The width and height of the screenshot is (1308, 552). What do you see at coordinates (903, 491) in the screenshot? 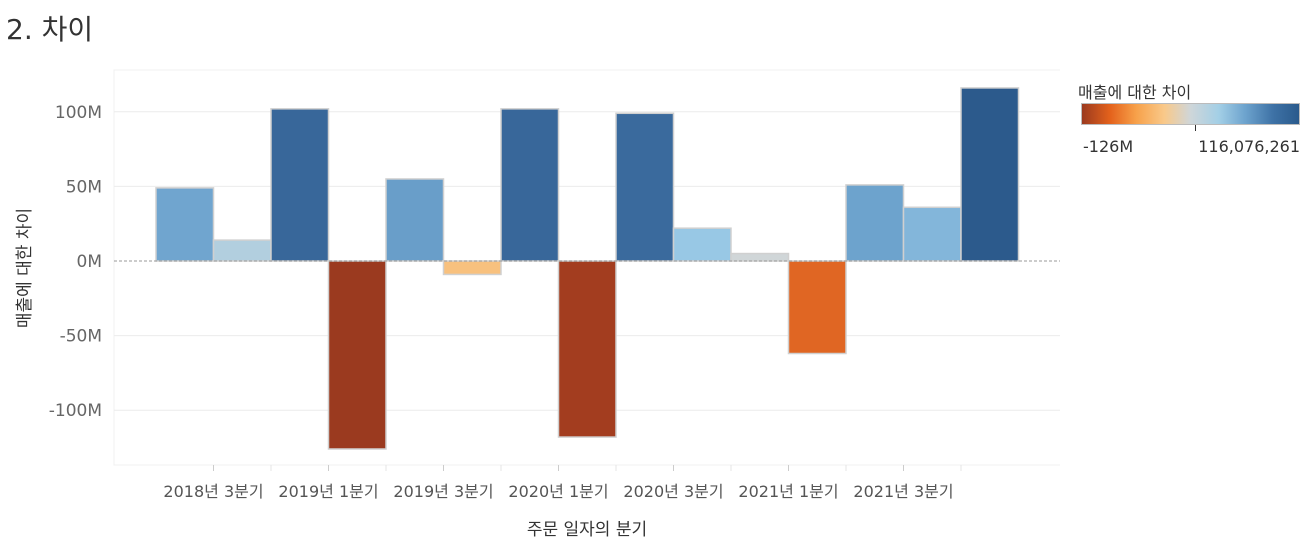
I see `x-tick-label: 2021년 3분기` at bounding box center [903, 491].